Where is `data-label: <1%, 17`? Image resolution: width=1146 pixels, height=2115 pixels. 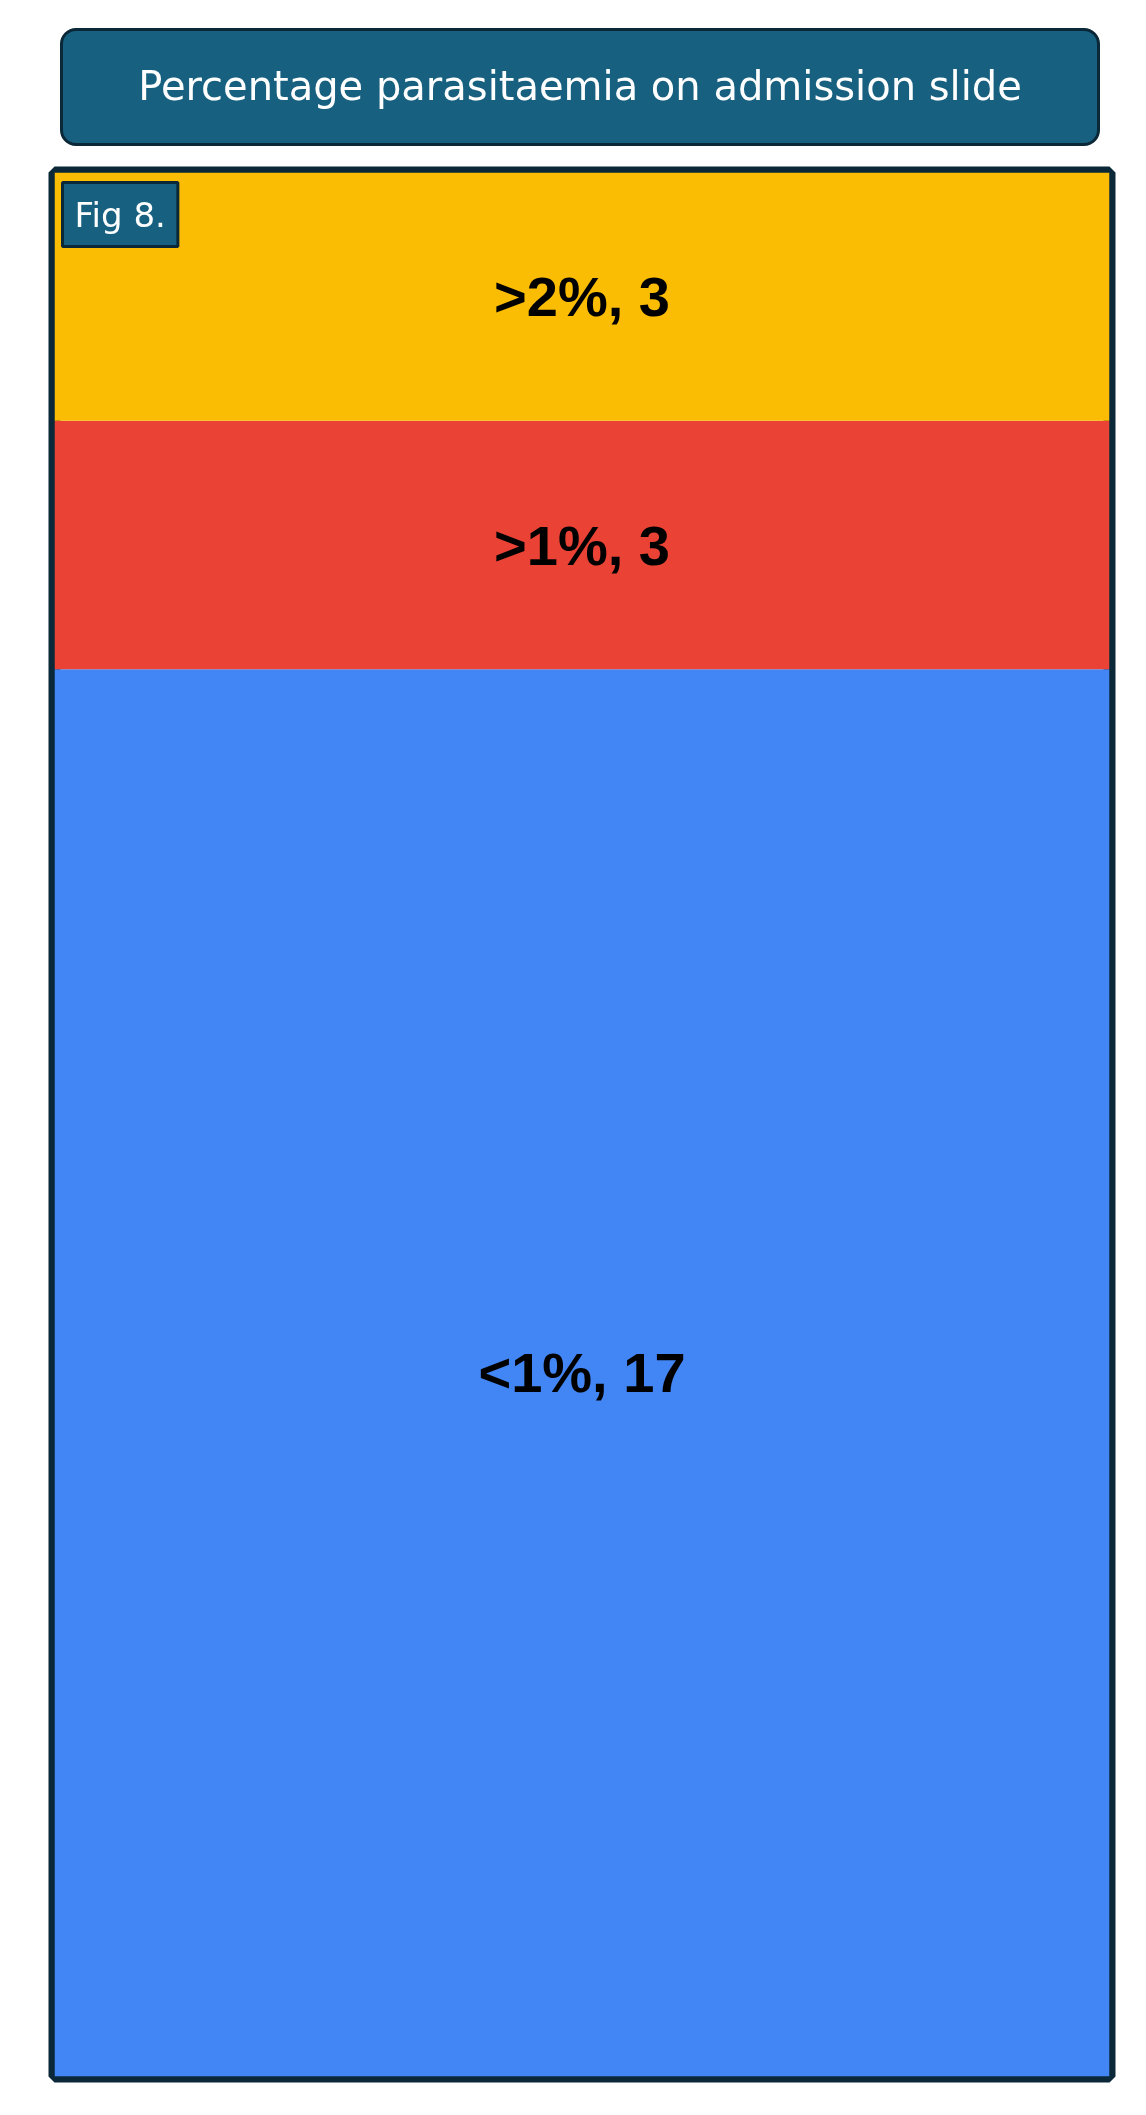 data-label: <1%, 17 is located at coordinates (582, 1373).